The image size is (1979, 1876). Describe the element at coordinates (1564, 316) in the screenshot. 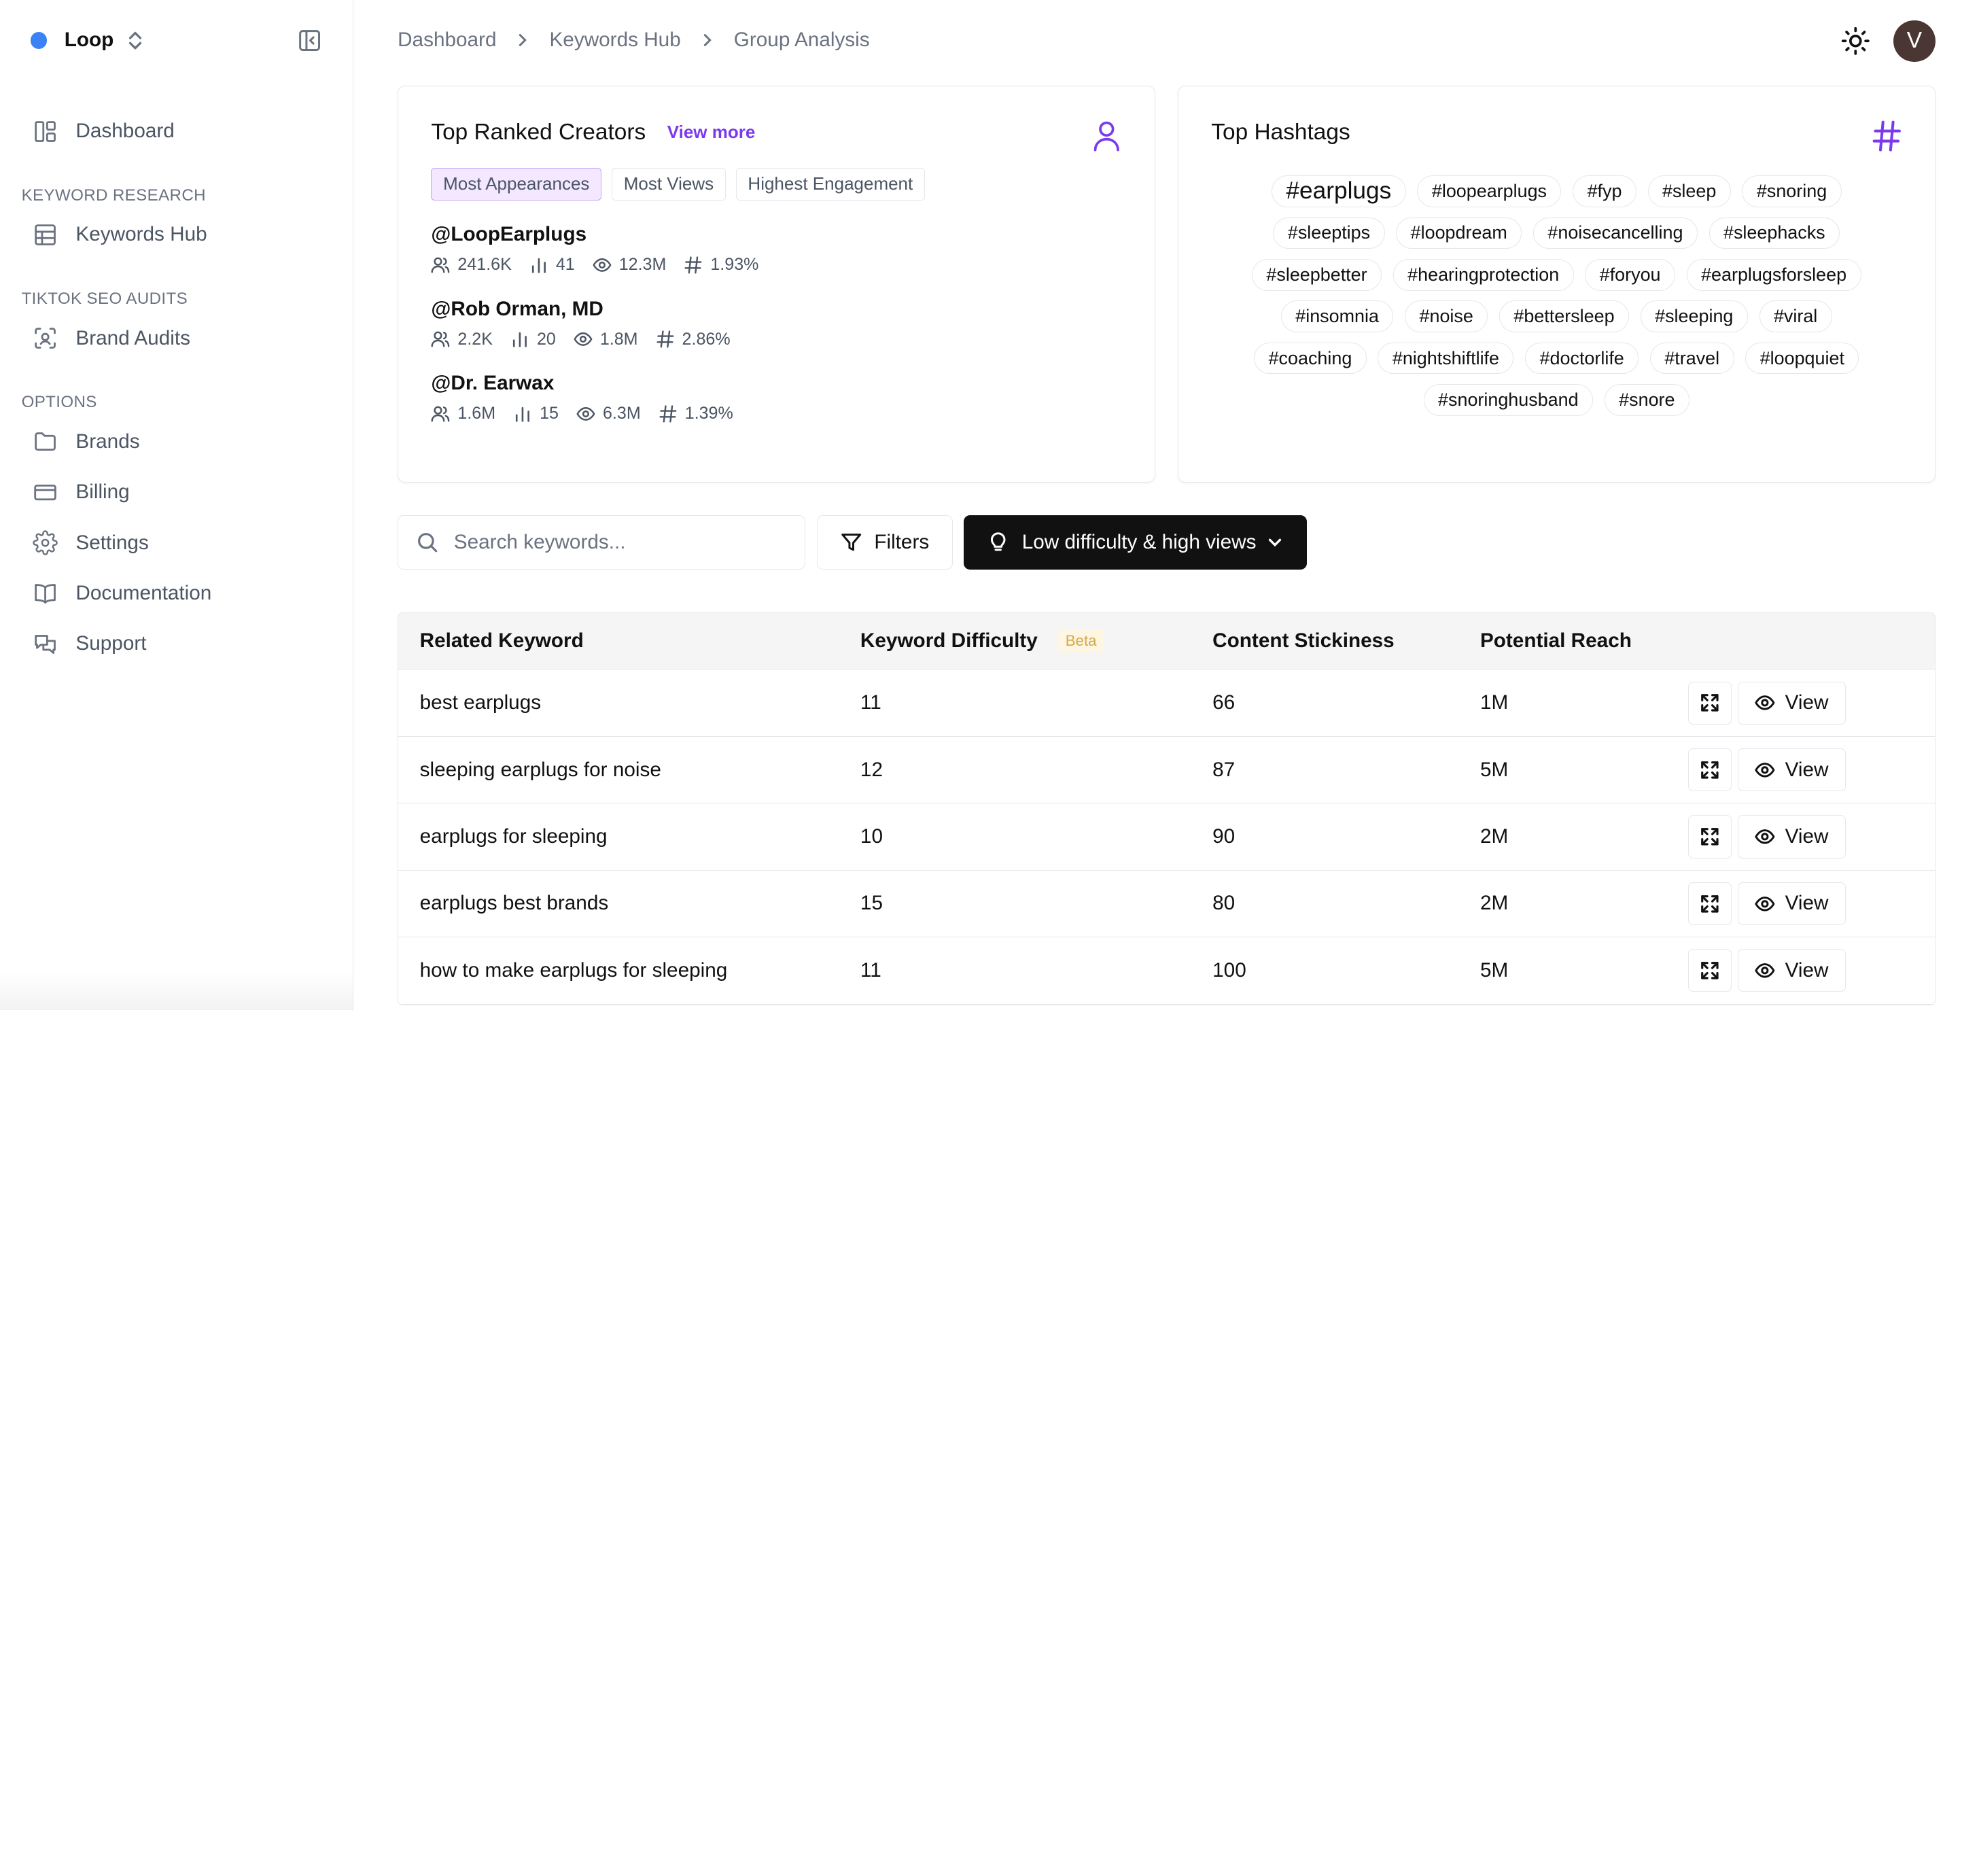

I see `hashtag-chip: #bettersleep` at that location.